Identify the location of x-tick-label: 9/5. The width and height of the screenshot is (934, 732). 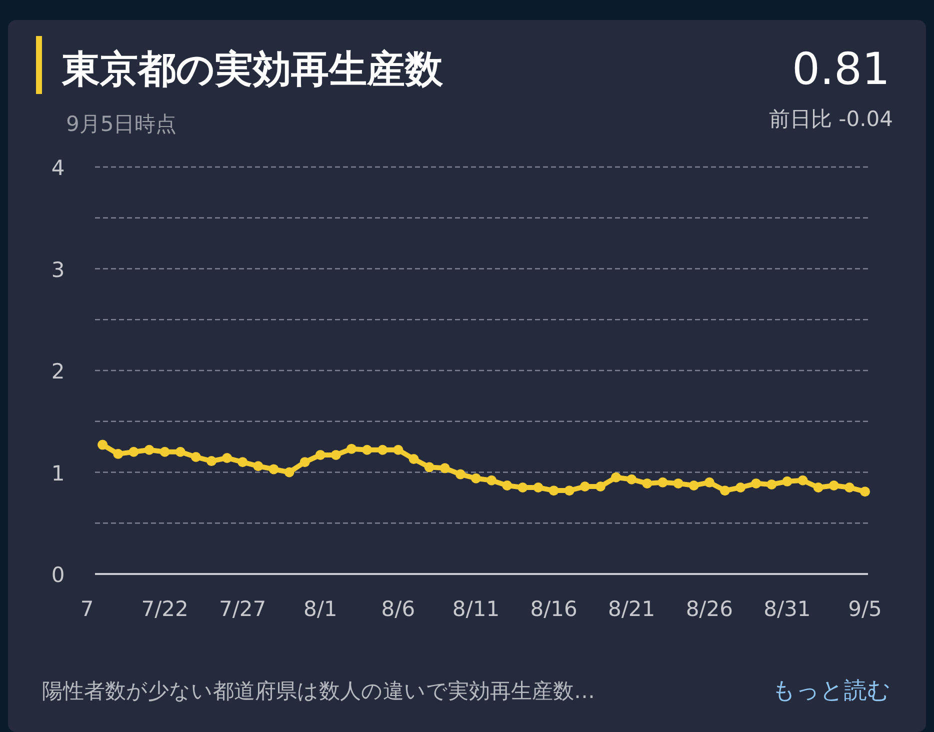
(865, 609).